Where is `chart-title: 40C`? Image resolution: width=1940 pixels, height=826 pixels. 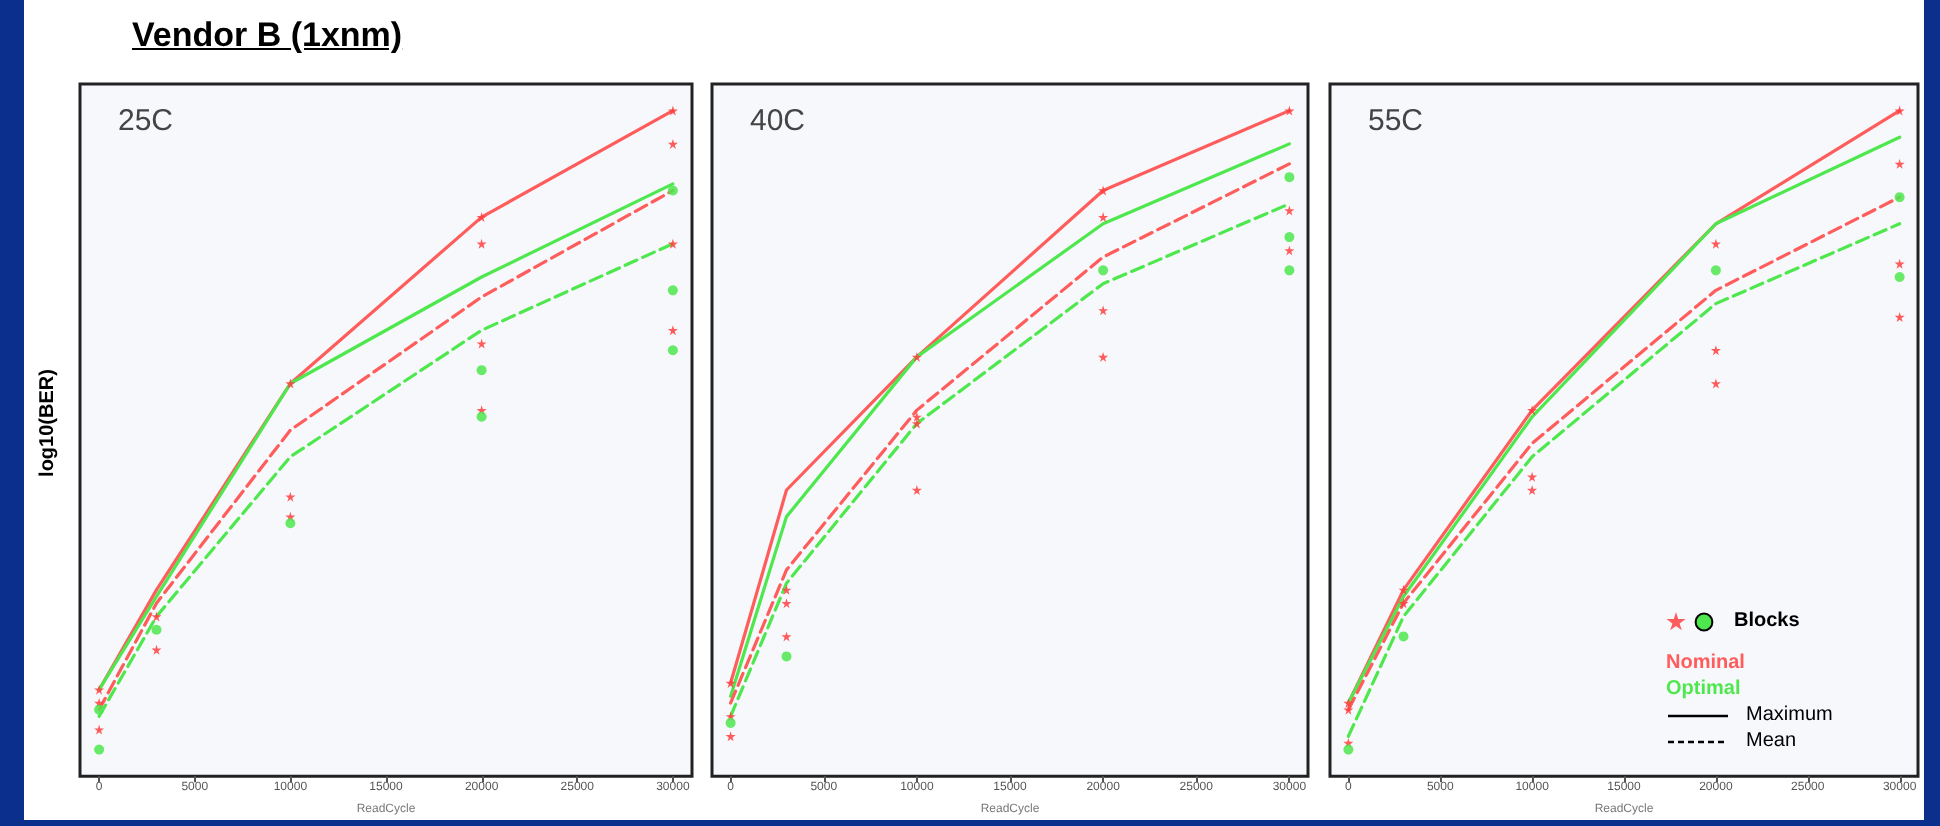
chart-title: 40C is located at coordinates (778, 121).